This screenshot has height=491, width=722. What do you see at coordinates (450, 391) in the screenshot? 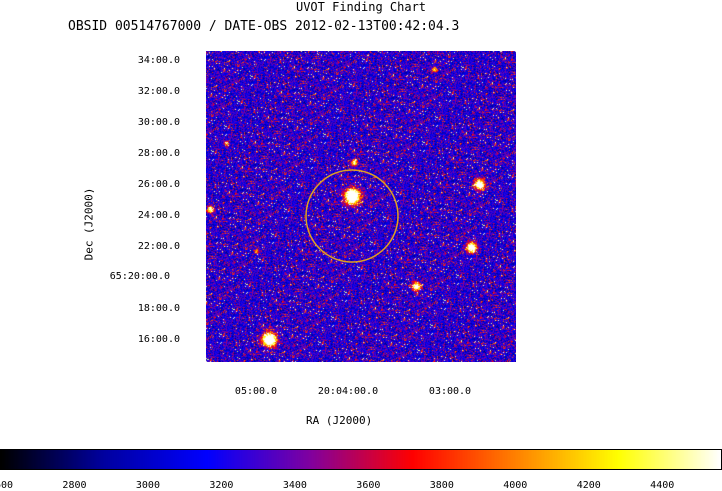
I see `x-tick: 03:00.0` at bounding box center [450, 391].